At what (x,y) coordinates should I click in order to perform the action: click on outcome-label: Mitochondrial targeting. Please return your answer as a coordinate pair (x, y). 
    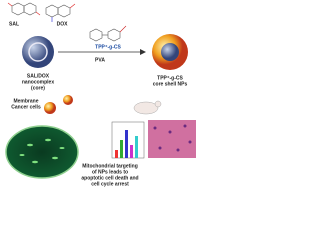
    Looking at the image, I should click on (110, 166).